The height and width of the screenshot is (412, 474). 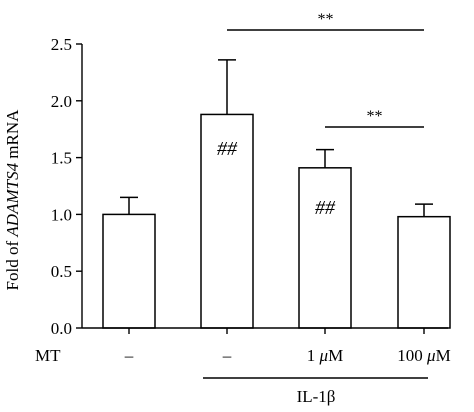 What do you see at coordinates (325, 355) in the screenshot?
I see `x-tick-label-3: 1 μM` at bounding box center [325, 355].